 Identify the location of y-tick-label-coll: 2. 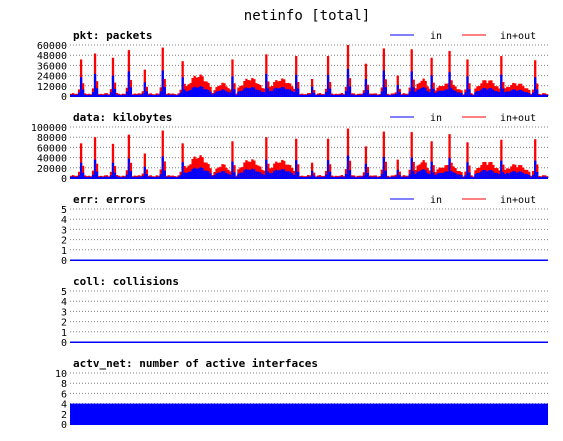
(64, 323).